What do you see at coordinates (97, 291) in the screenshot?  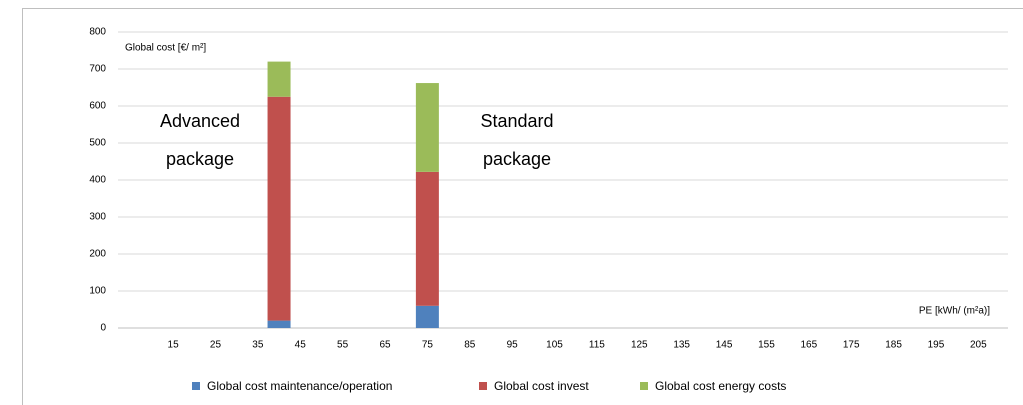 I see `y-tick-label: 100` at bounding box center [97, 291].